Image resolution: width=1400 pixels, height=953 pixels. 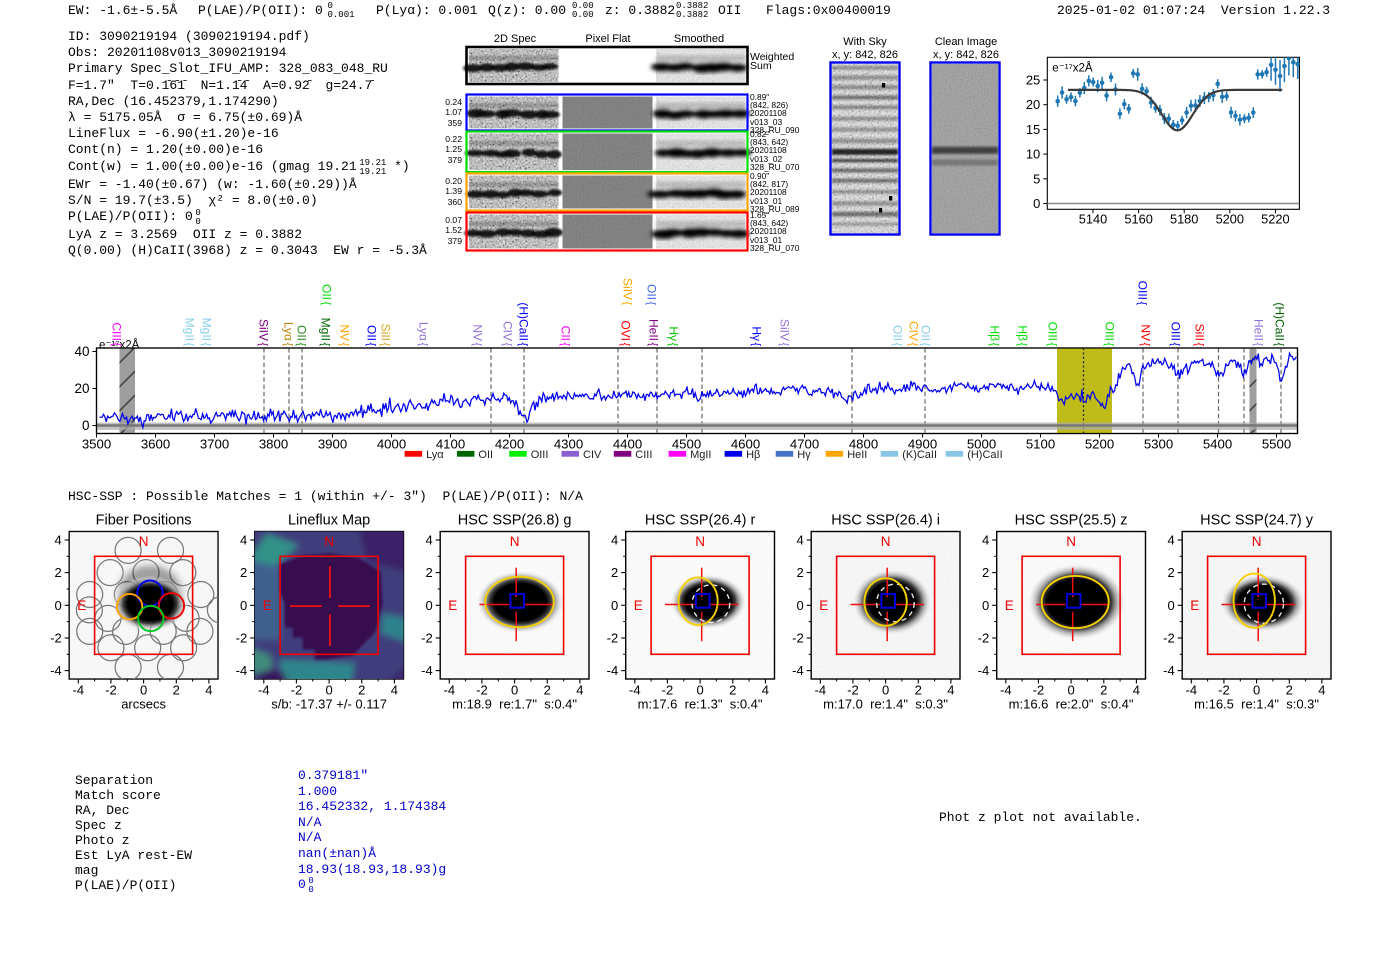 What do you see at coordinates (273, 444) in the screenshot?
I see `svg-text: 3800` at bounding box center [273, 444].